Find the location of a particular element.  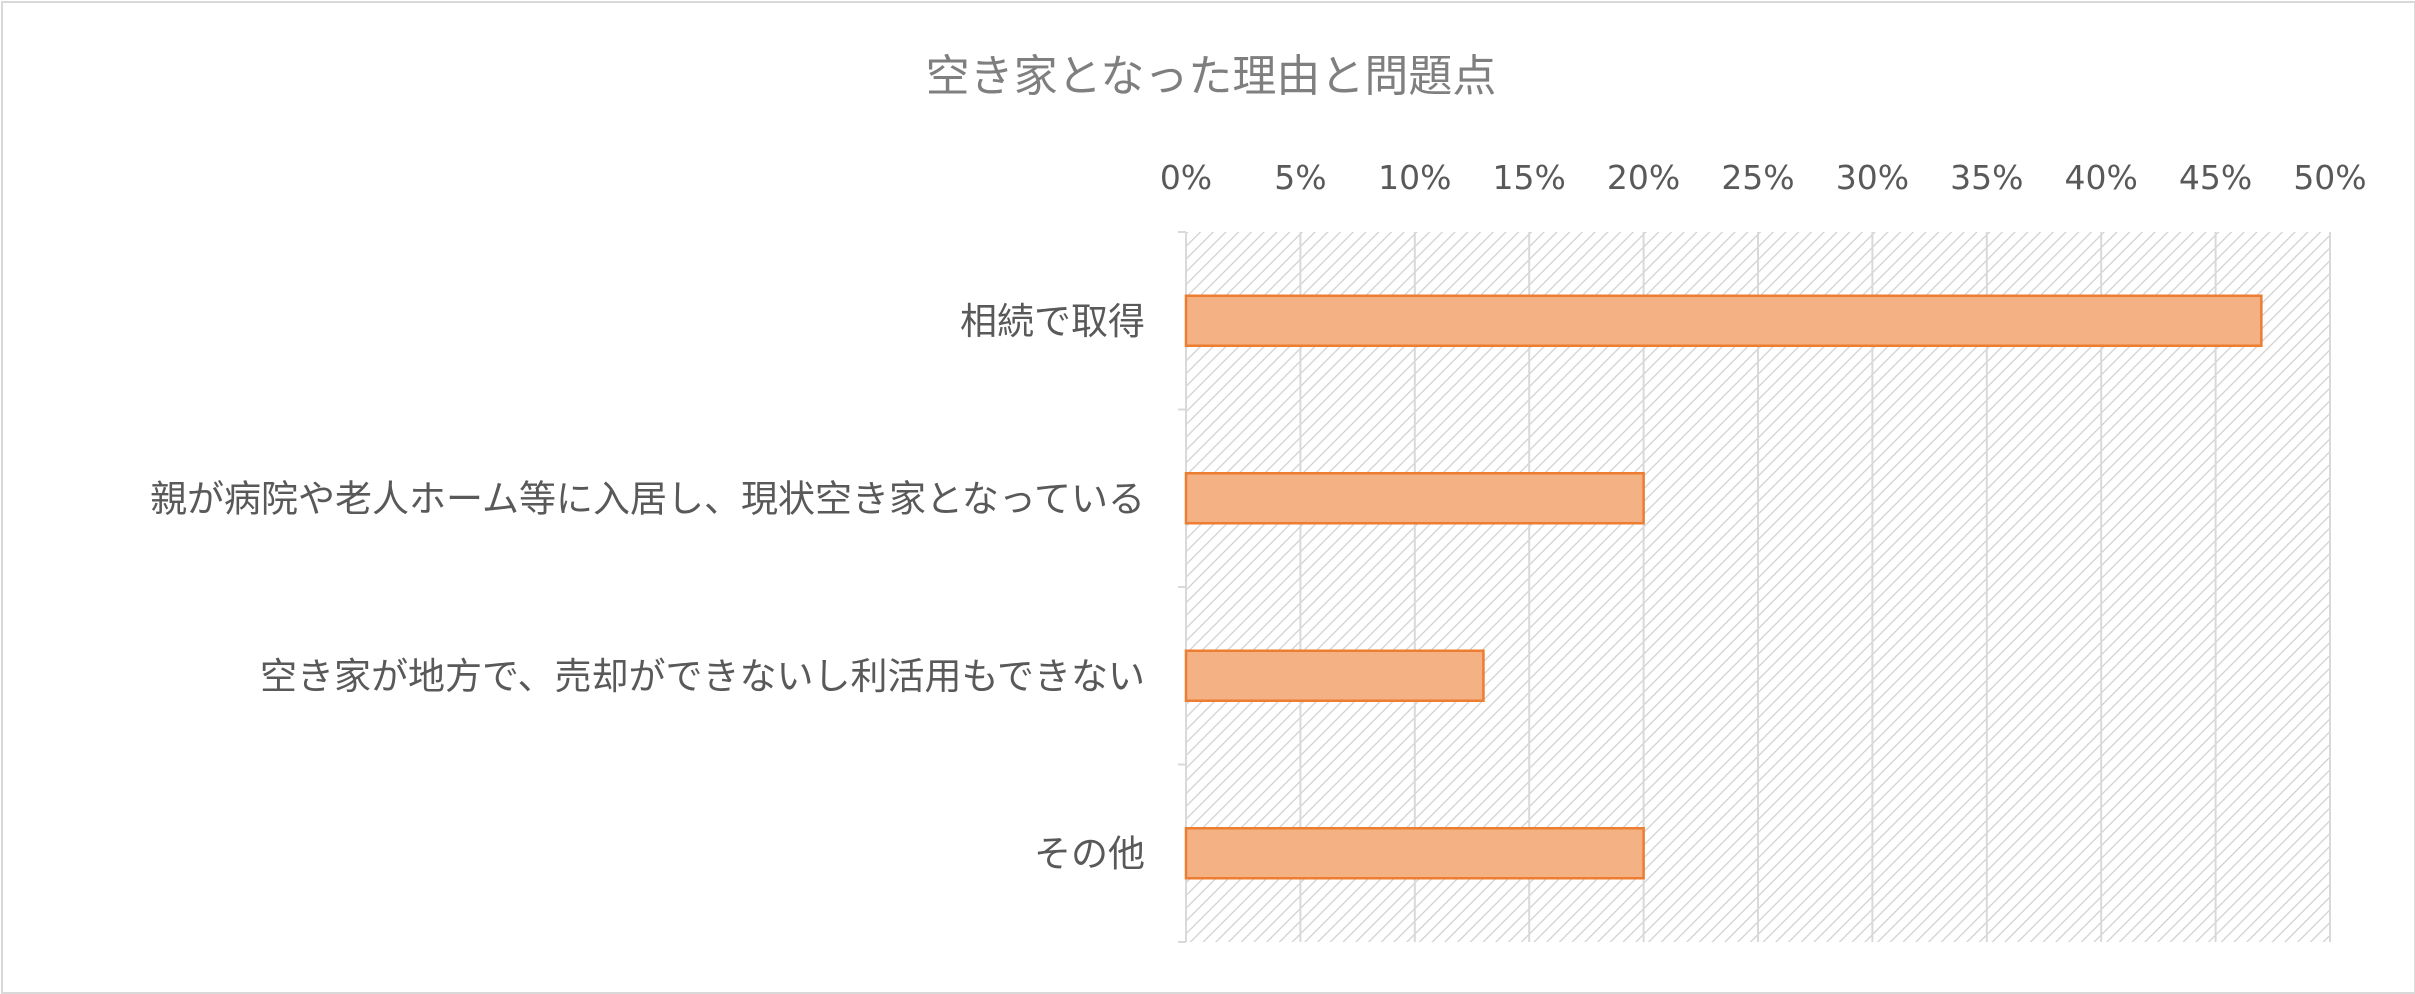

category-label: その他 is located at coordinates (1089, 853).